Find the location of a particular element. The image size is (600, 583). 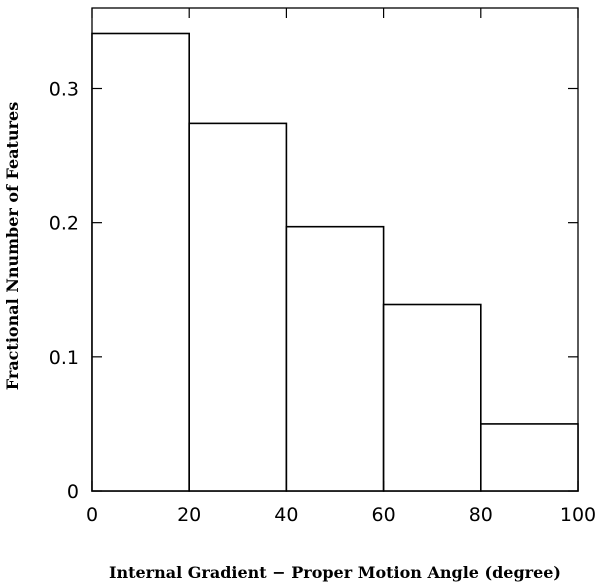

y-tick-label: 0.3 is located at coordinates (64, 90).